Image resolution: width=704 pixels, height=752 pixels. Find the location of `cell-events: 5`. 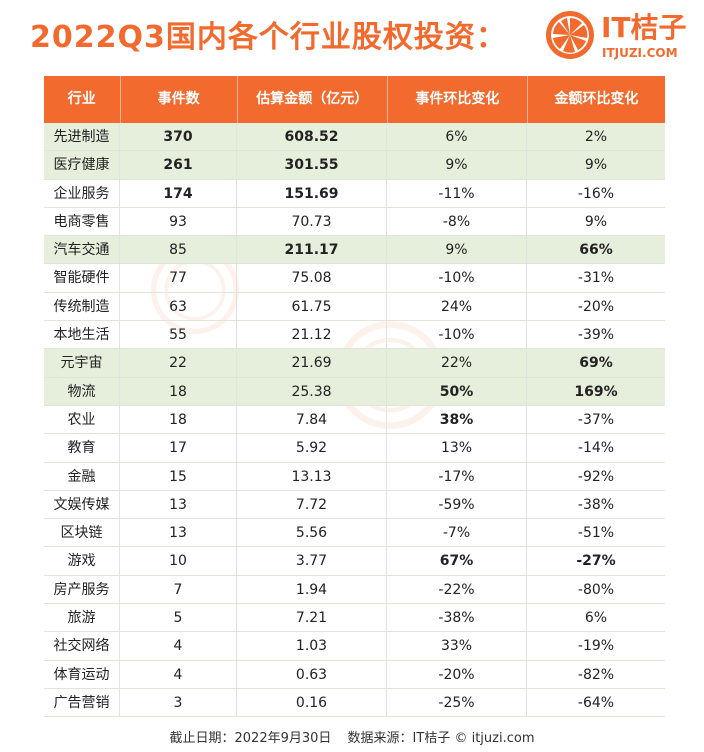

cell-events: 5 is located at coordinates (178, 618).